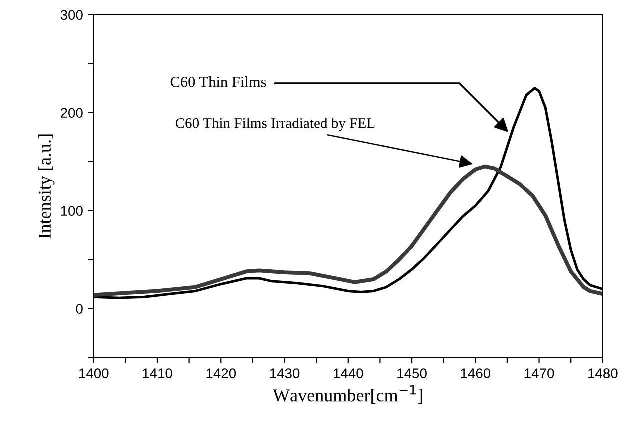 The image size is (630, 425). Describe the element at coordinates (72, 211) in the screenshot. I see `y-tick-label: 100` at that location.